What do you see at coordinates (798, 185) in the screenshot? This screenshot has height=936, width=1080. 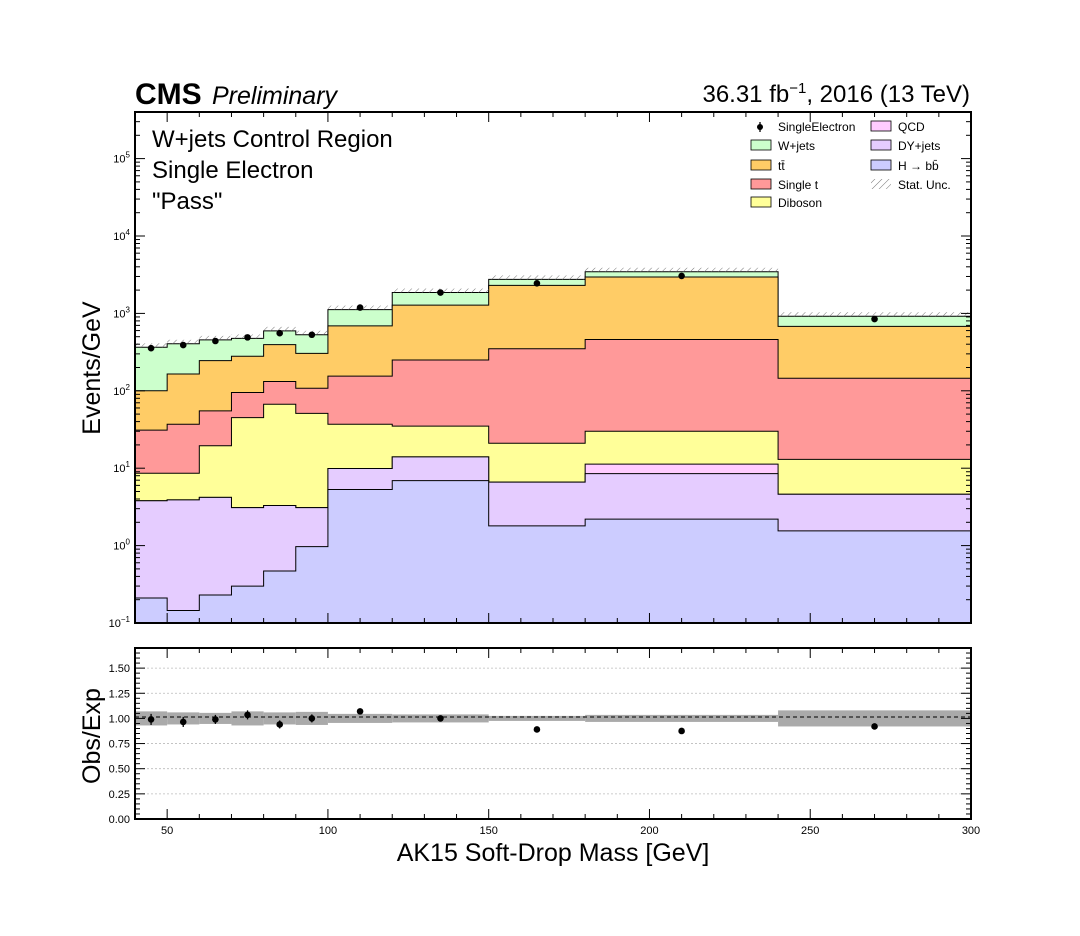 I see `legend-label-single-t: Single t` at bounding box center [798, 185].